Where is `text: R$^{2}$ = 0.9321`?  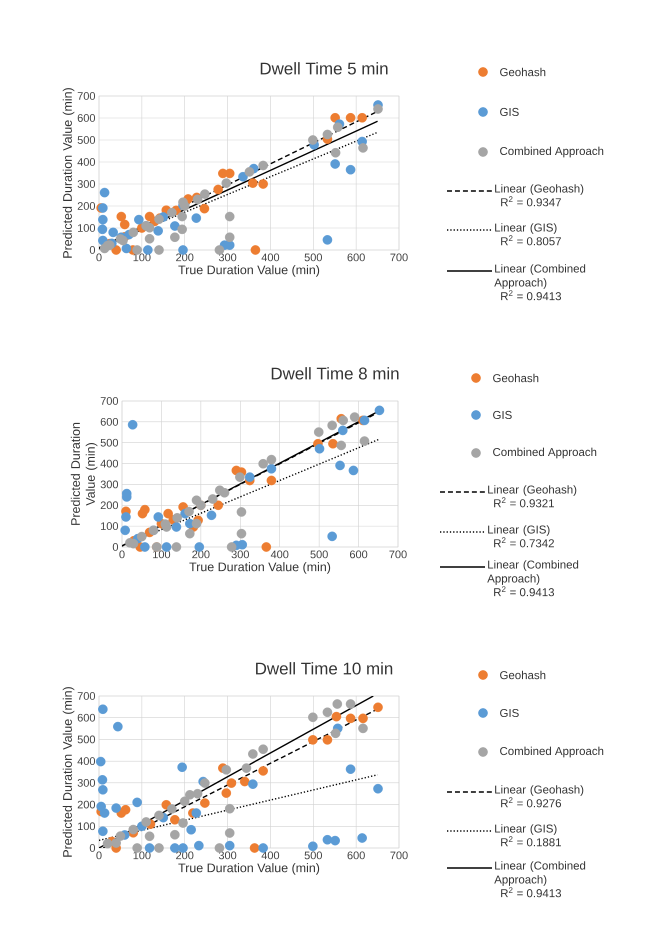
text: R$^{2}$ = 0.9321 is located at coordinates (524, 502).